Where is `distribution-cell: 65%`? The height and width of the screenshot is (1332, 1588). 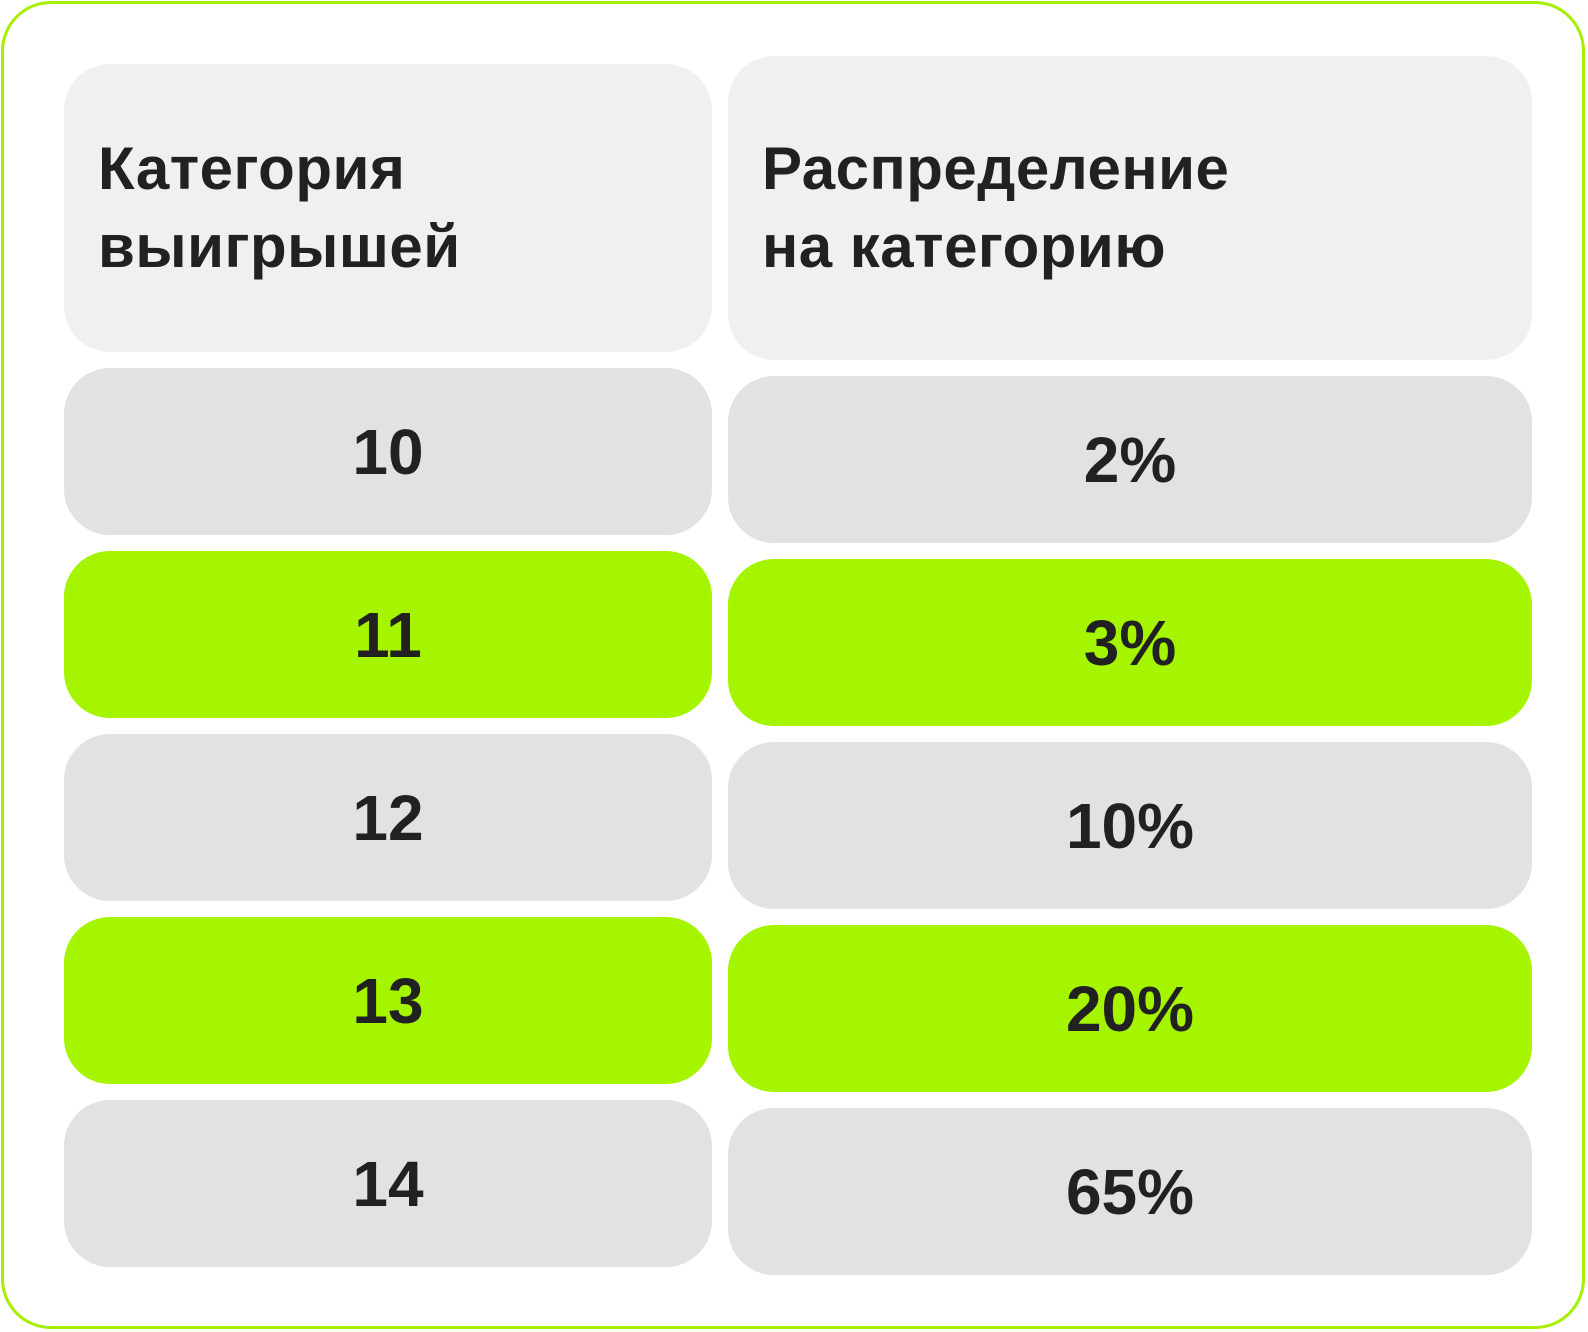
distribution-cell: 65% is located at coordinates (1130, 1191).